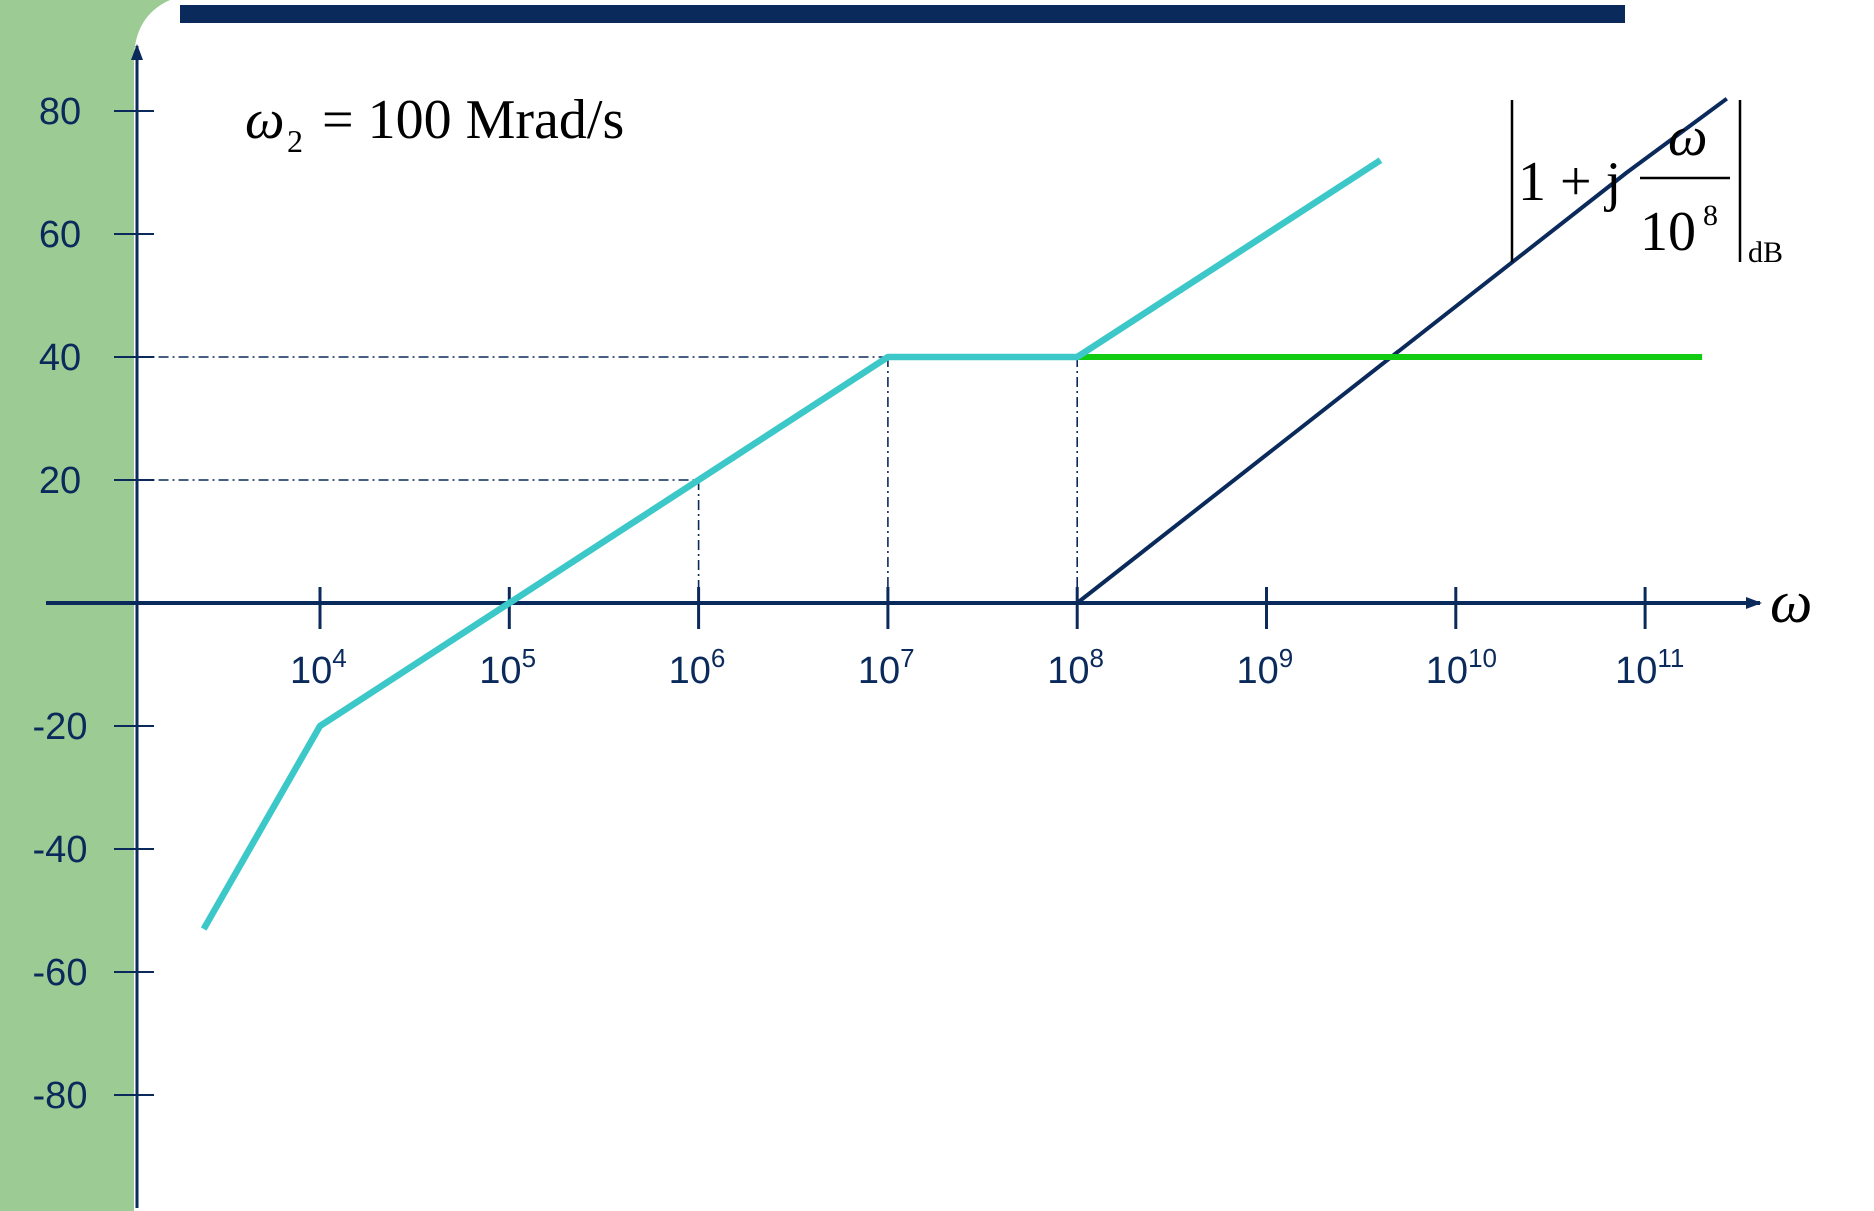 The image size is (1874, 1211). I want to click on x-tick-label: 10¹⁰, so click(1461, 667).